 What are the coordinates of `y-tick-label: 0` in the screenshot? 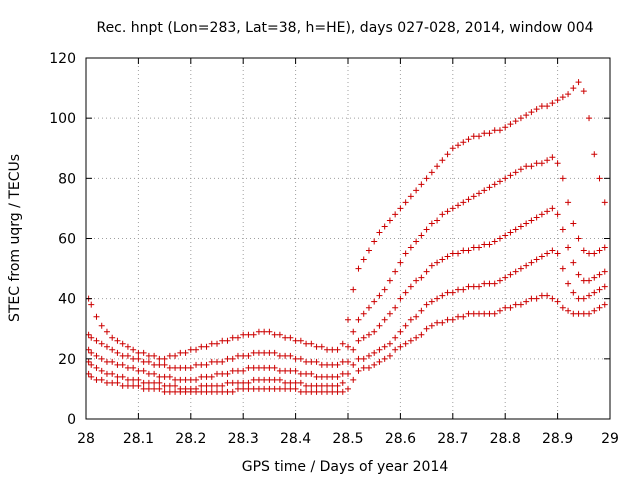 It's located at (71, 420).